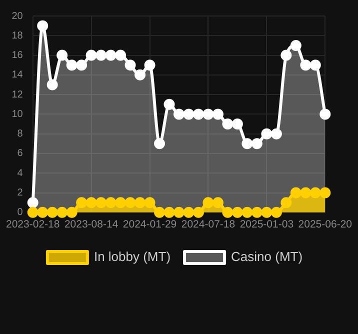 The image size is (358, 334). I want to click on y-tick-label: 0, so click(20, 212).